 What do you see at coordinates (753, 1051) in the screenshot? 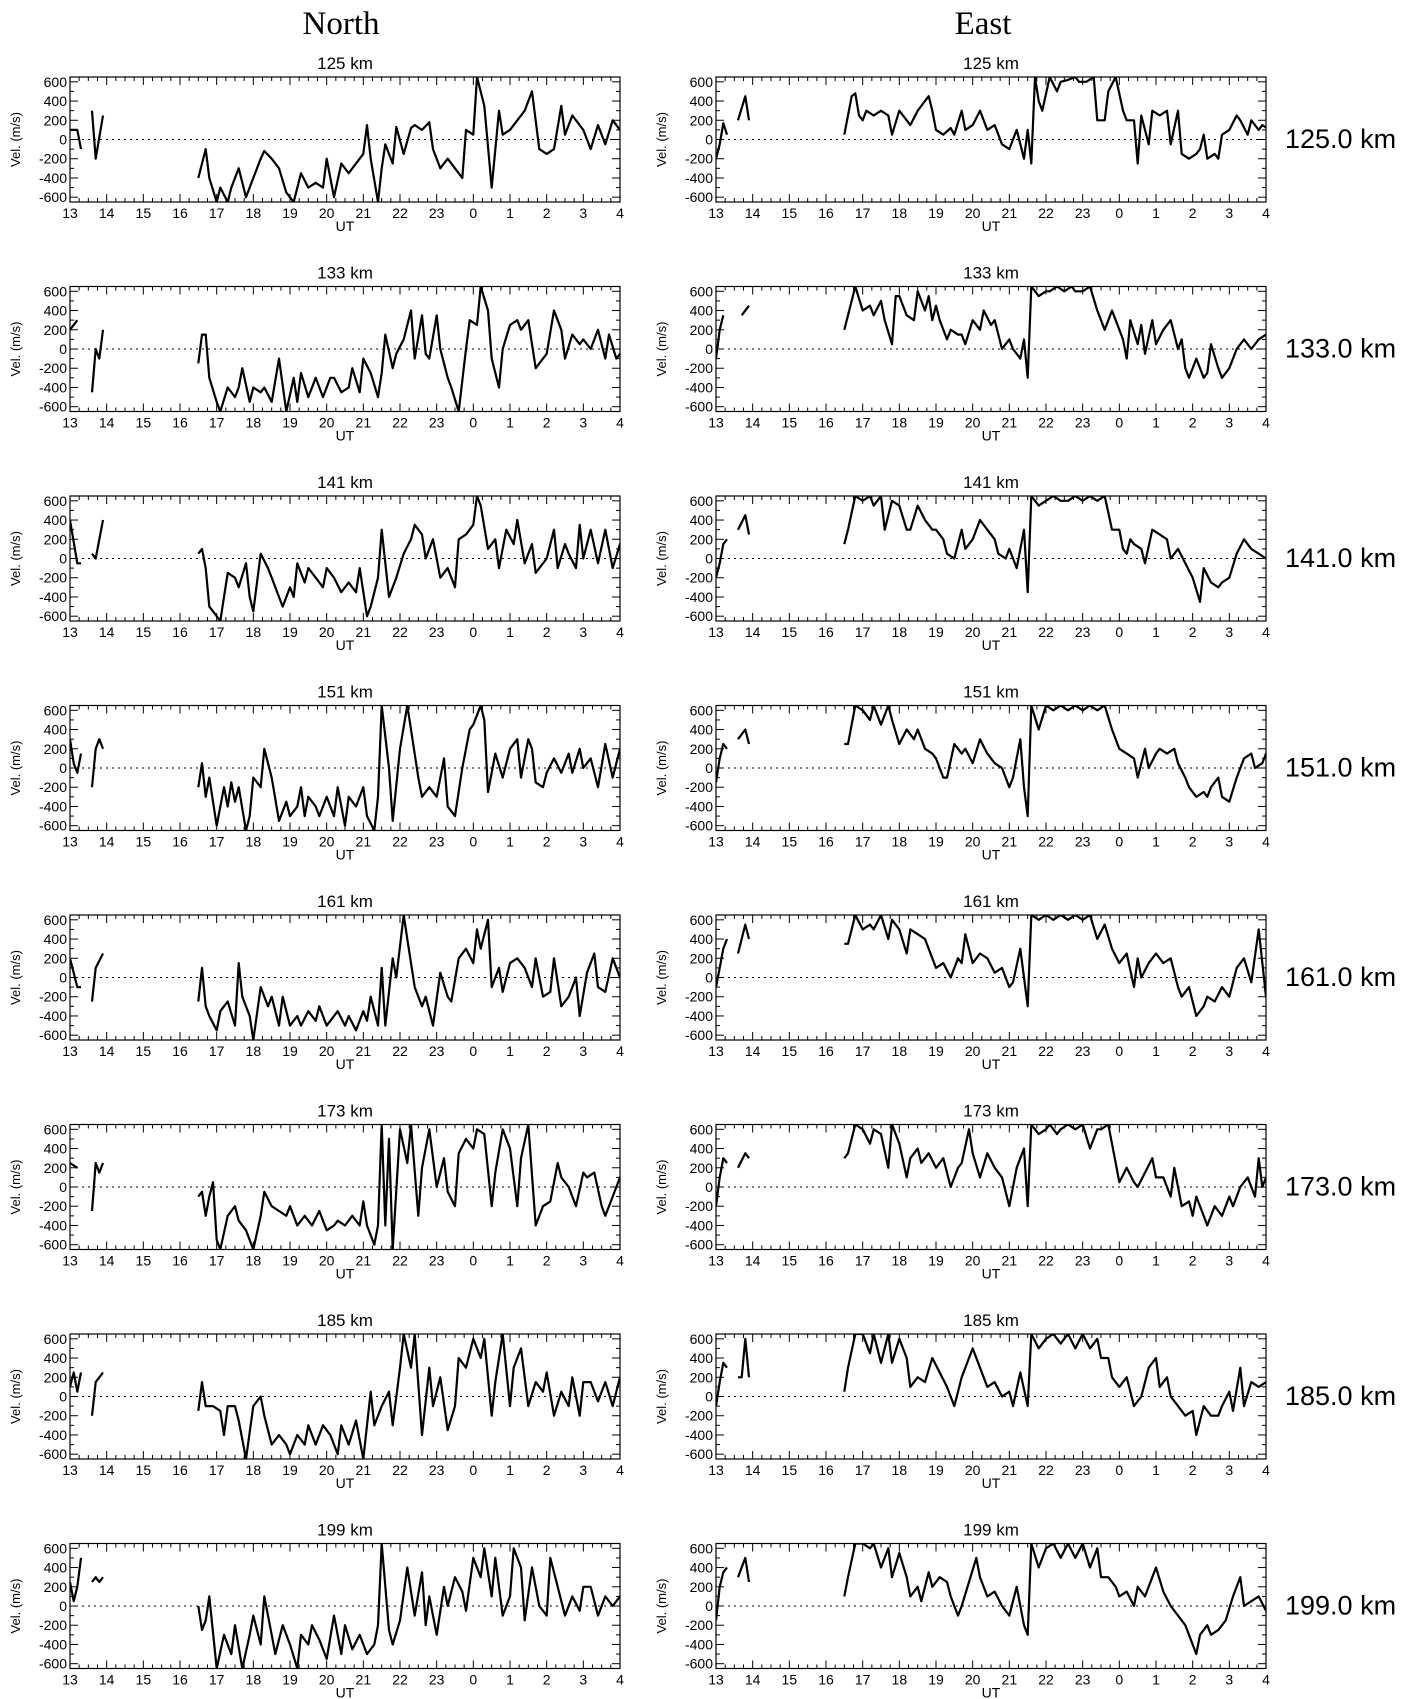
I see `x-tick-label: 14` at bounding box center [753, 1051].